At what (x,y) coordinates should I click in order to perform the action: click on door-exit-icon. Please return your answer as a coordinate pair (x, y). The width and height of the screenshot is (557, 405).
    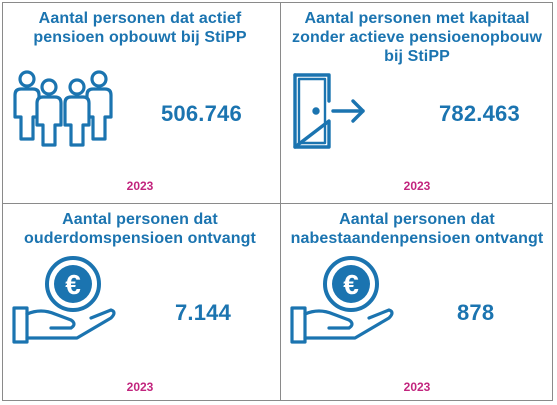
    Looking at the image, I should click on (329, 111).